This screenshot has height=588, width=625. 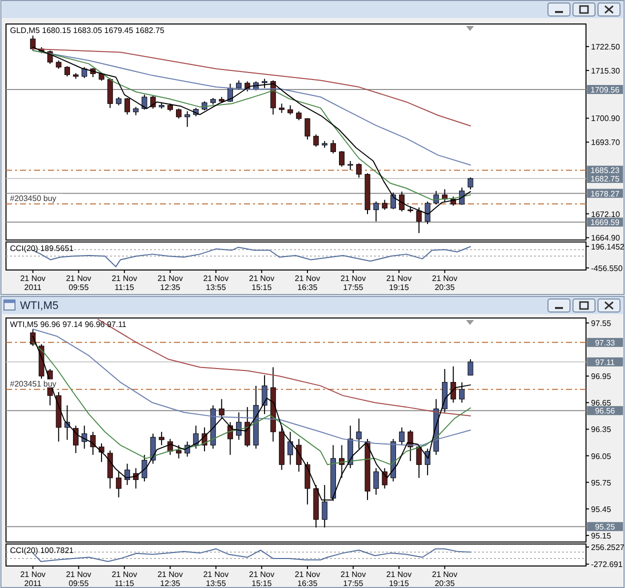 I want to click on ref-line-label: 1709.56, so click(x=605, y=89).